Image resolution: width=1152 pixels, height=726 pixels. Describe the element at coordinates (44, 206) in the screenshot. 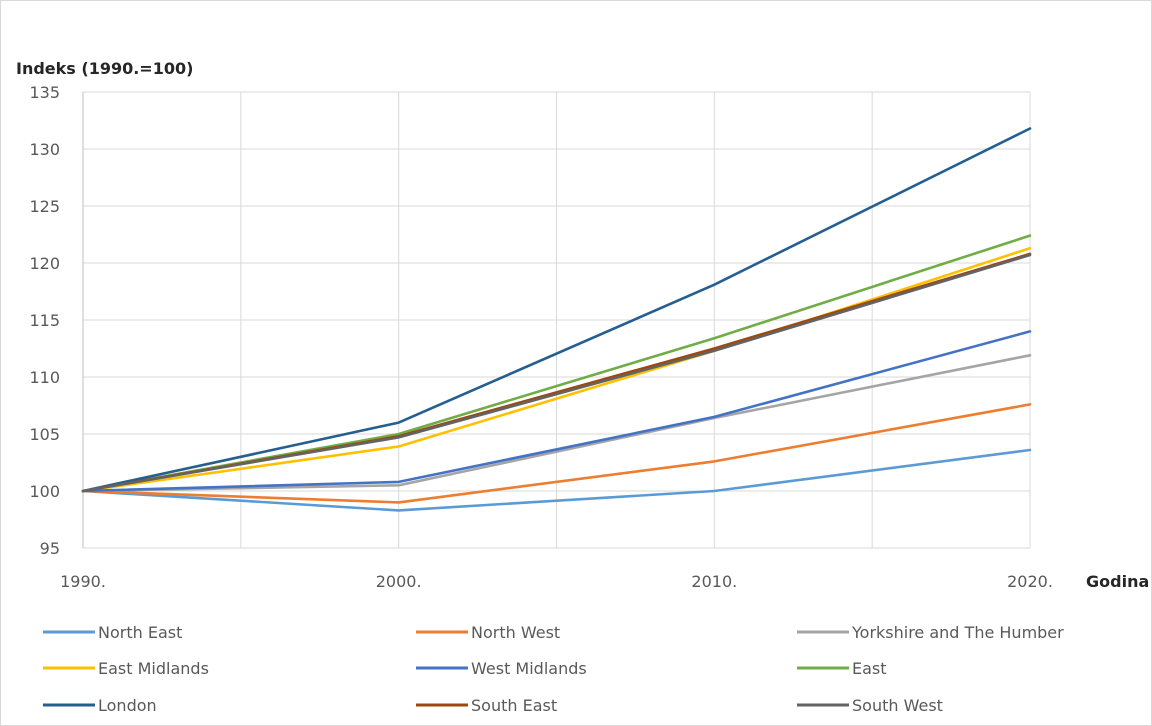

I see `y-tick-label: 125` at that location.